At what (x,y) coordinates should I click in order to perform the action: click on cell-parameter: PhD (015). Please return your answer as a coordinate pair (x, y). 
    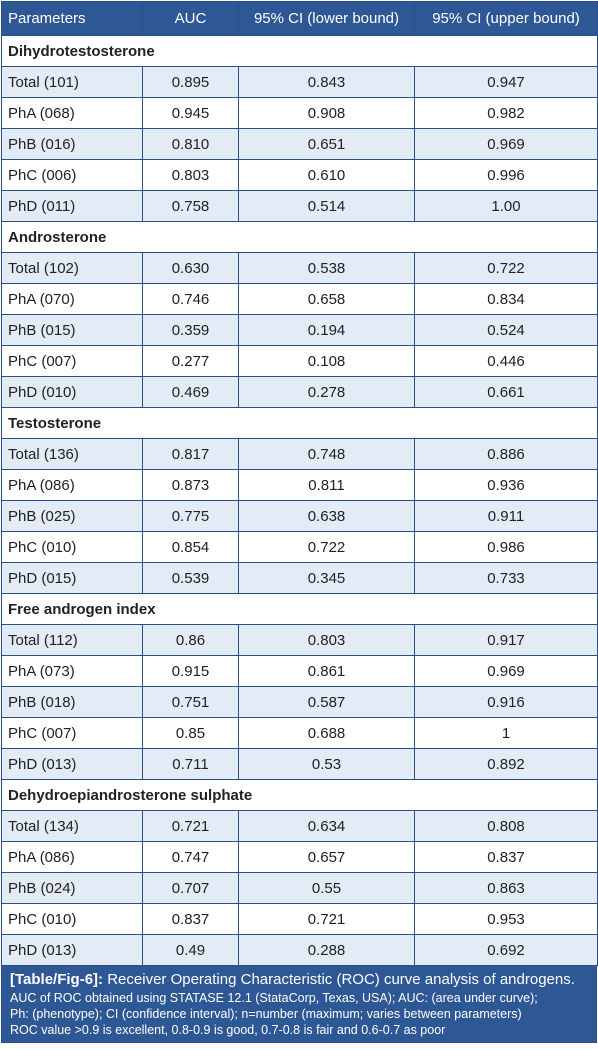
    Looking at the image, I should click on (72, 578).